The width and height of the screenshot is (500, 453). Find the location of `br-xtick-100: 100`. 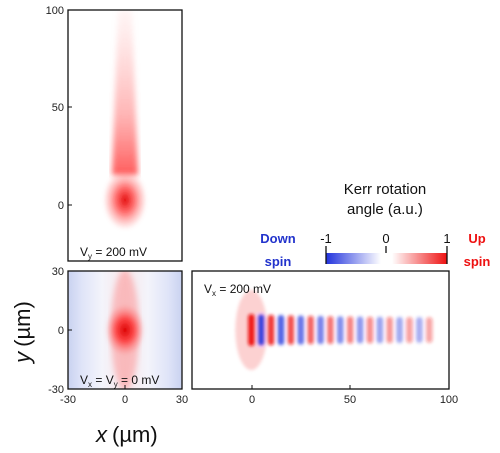

br-xtick-100: 100 is located at coordinates (449, 400).